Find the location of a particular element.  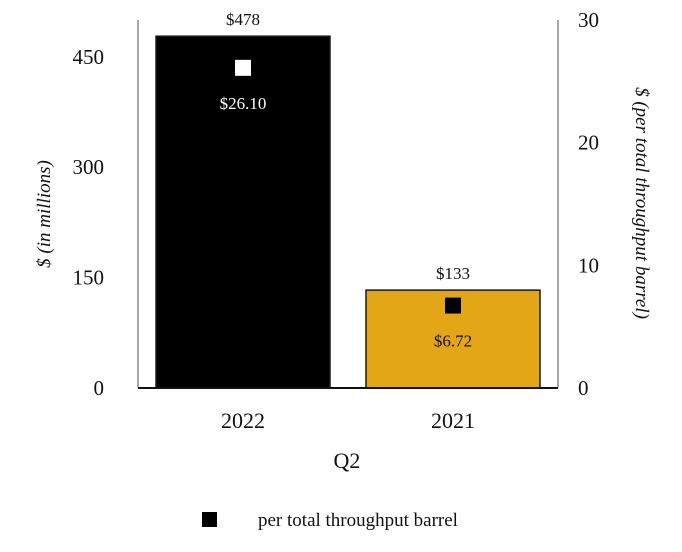

y-axis-label: $ (in millions) is located at coordinates (44, 214).